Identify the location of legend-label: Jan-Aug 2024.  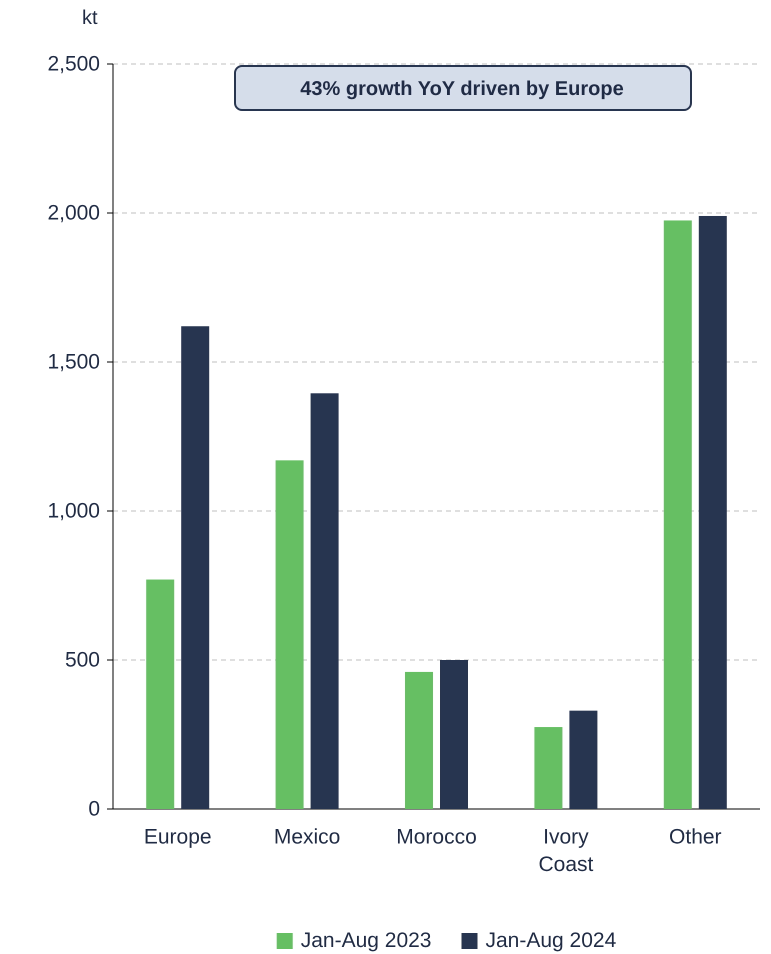
(551, 940).